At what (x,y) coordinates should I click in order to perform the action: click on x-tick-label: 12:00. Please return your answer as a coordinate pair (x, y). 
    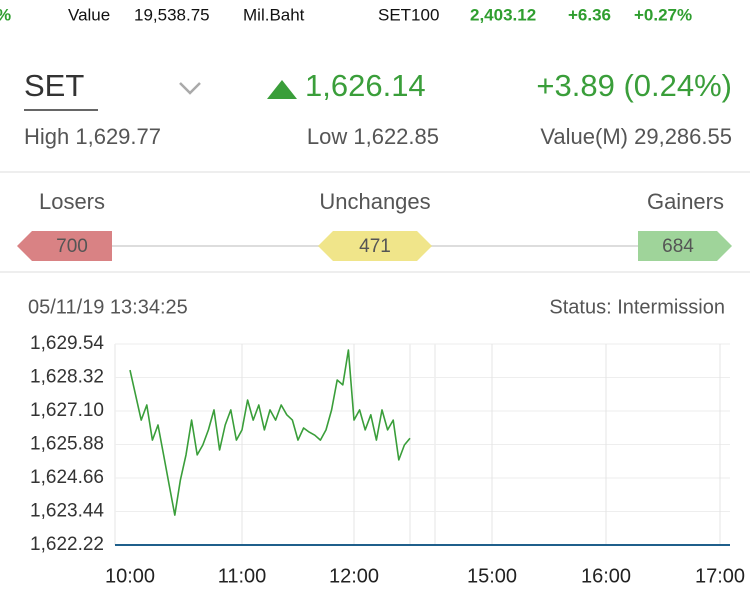
    Looking at the image, I should click on (354, 576).